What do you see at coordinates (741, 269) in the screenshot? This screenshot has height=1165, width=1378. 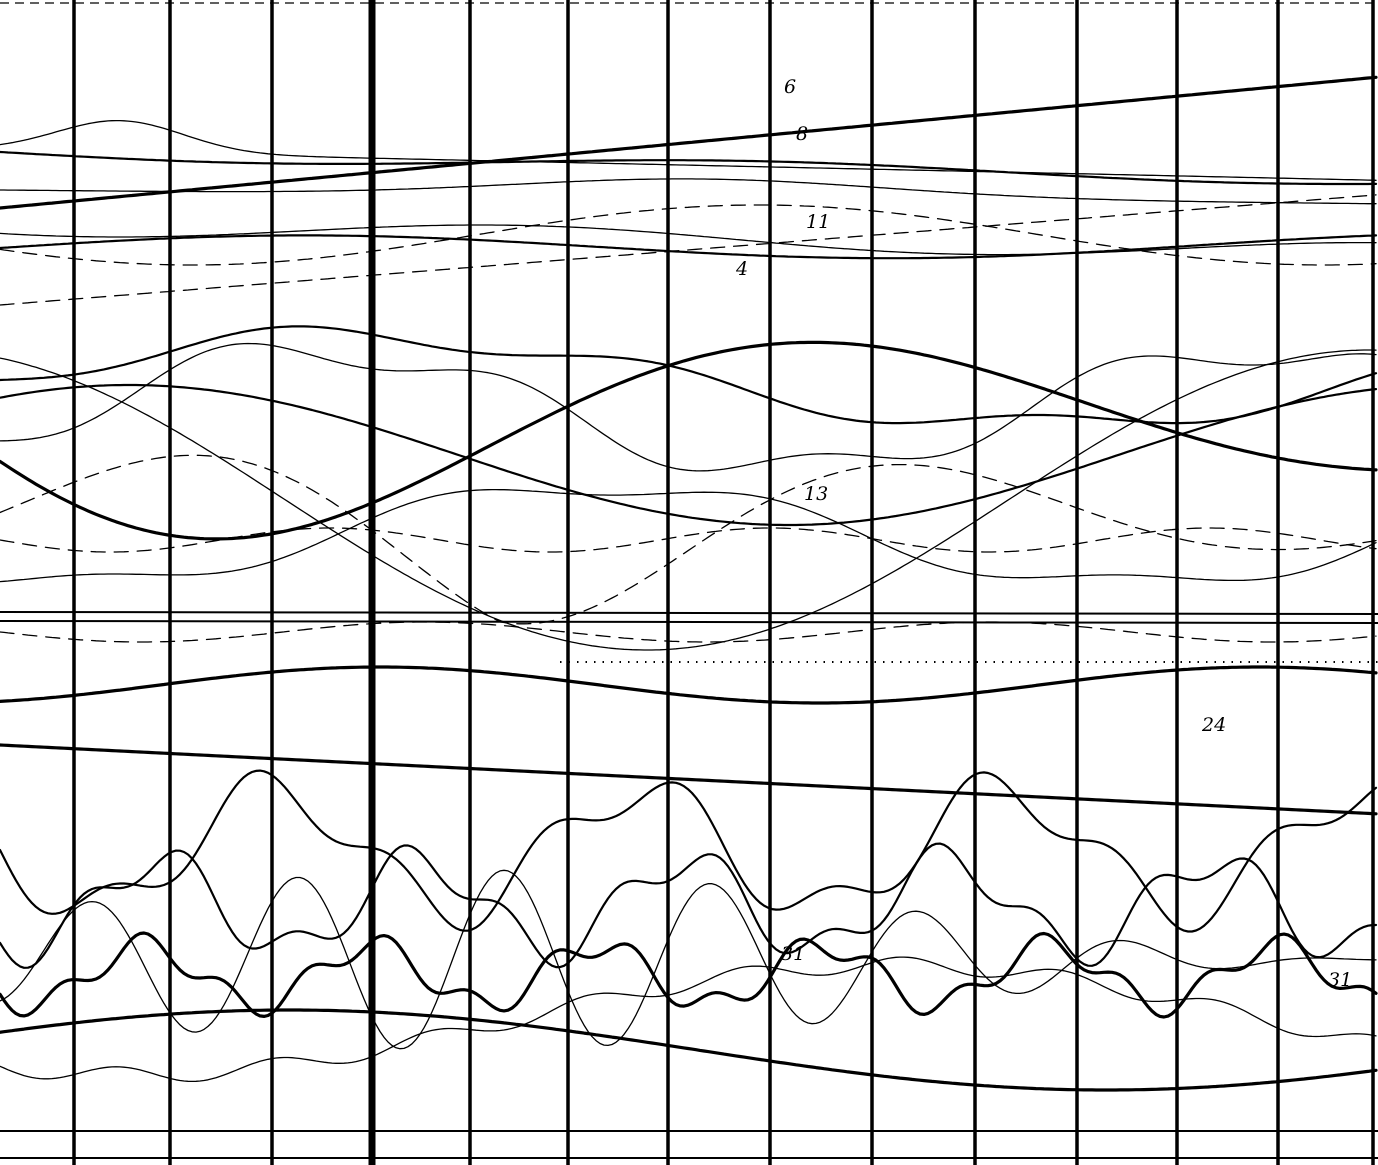 I see `trace-annotation-label: 4` at bounding box center [741, 269].